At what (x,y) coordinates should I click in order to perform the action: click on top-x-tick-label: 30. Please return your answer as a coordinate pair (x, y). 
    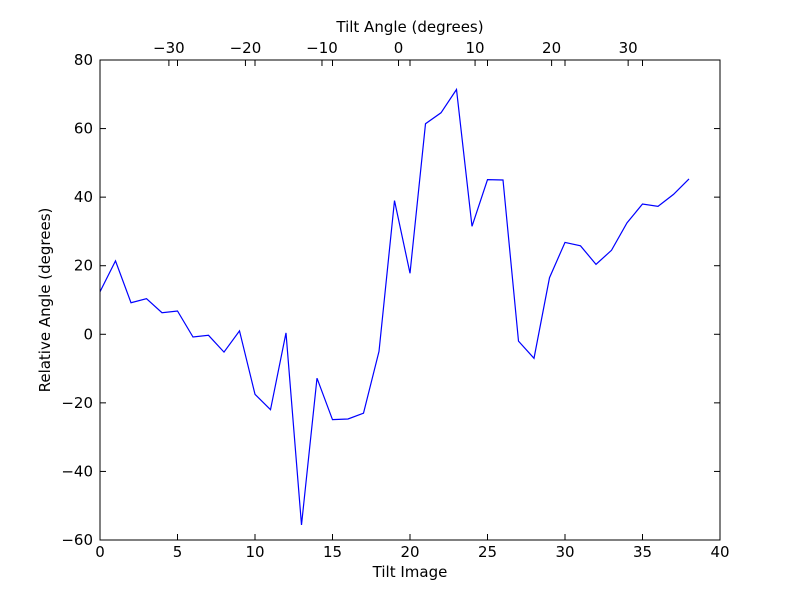
    Looking at the image, I should click on (628, 48).